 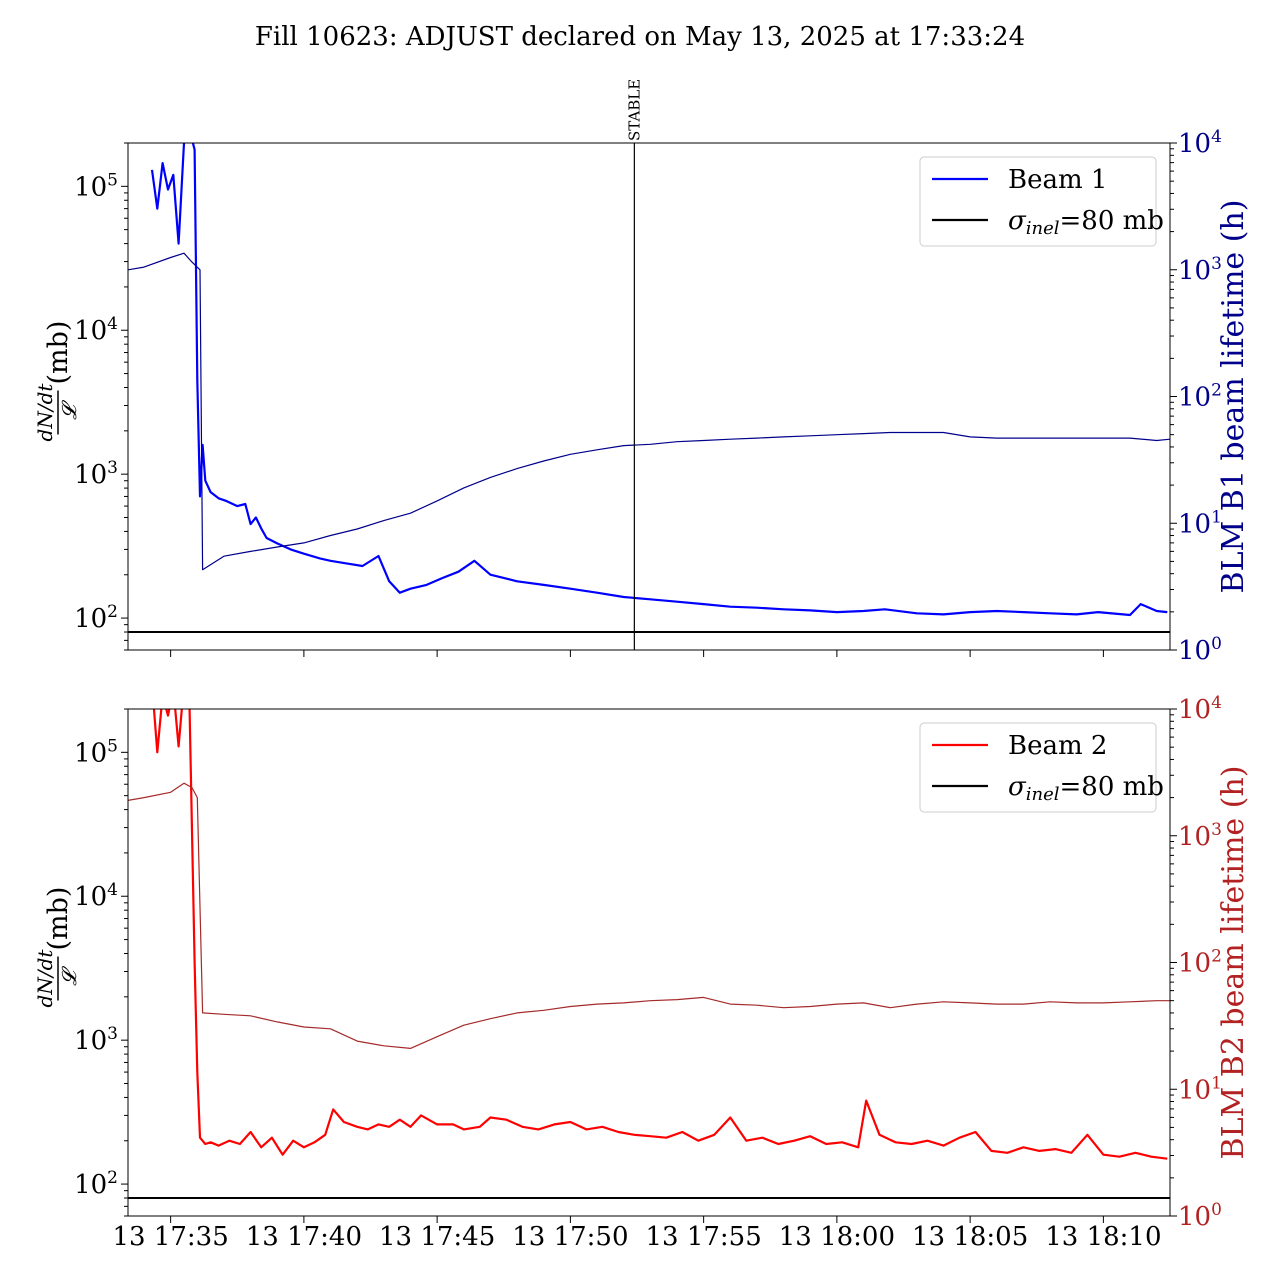 I want to click on x-tick-label: 13 18:10, so click(x=1103, y=1237).